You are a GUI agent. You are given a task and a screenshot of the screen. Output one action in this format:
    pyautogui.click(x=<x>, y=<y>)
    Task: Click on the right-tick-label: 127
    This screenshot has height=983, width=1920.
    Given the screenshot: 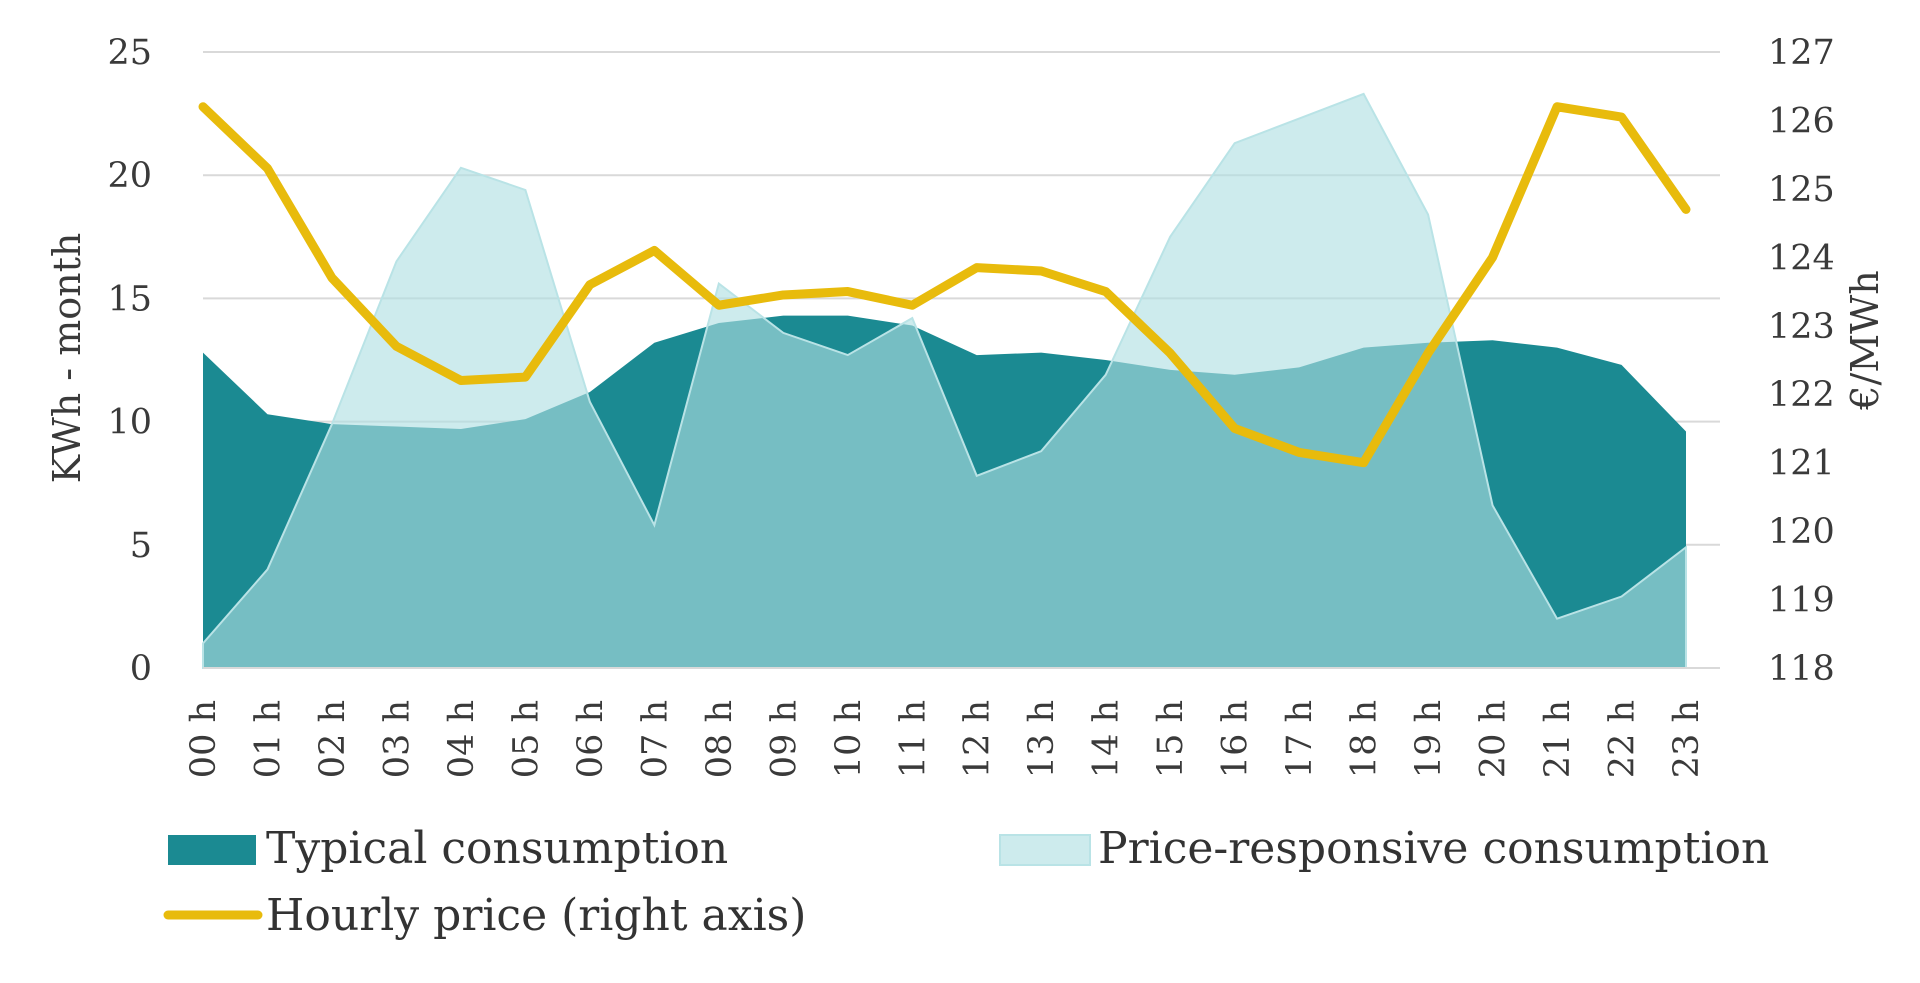 What is the action you would take?
    pyautogui.click(x=1801, y=53)
    